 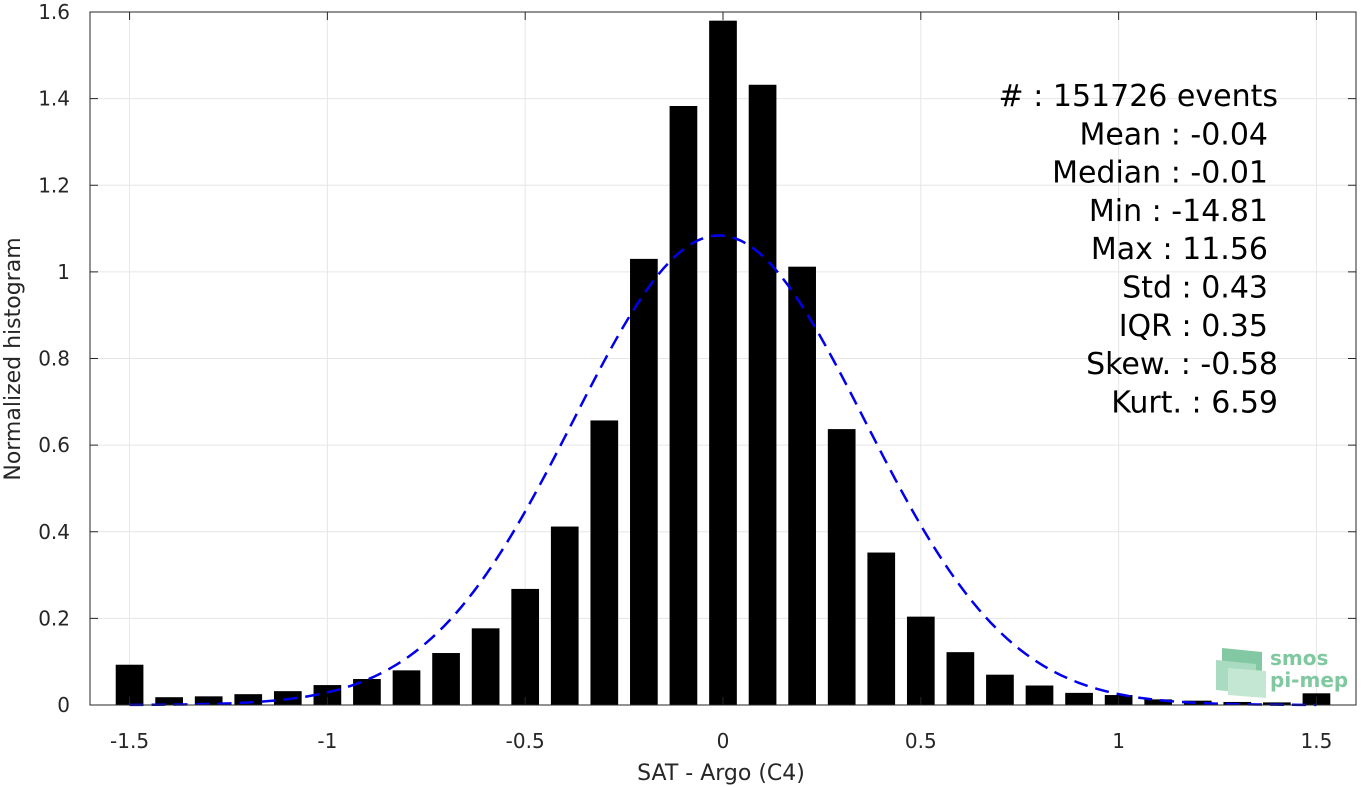 I want to click on y-tick-label: 0.6, so click(x=54, y=445).